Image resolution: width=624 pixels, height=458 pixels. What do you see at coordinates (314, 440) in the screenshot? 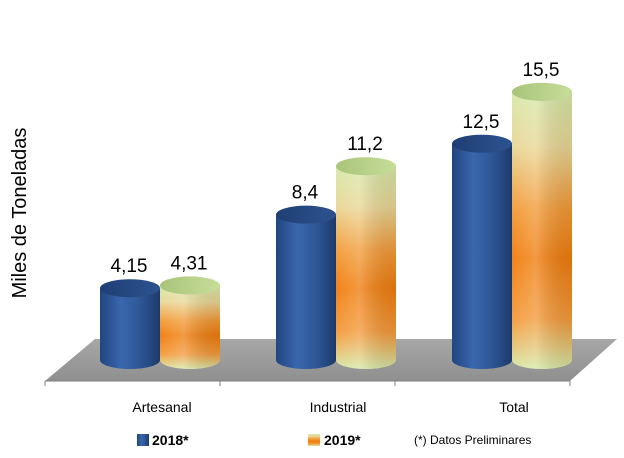
I see `legend-swatch-2019` at bounding box center [314, 440].